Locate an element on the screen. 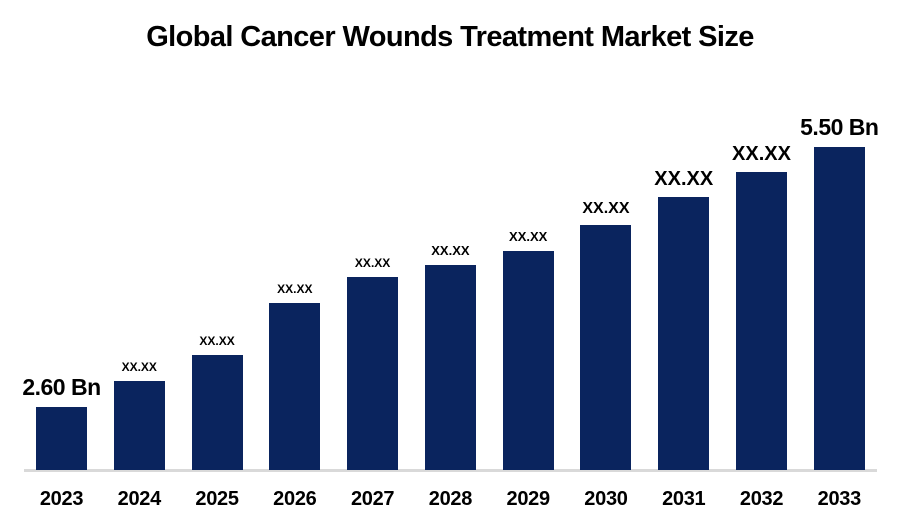 This screenshot has height=525, width=900. bar-2023 is located at coordinates (61, 438).